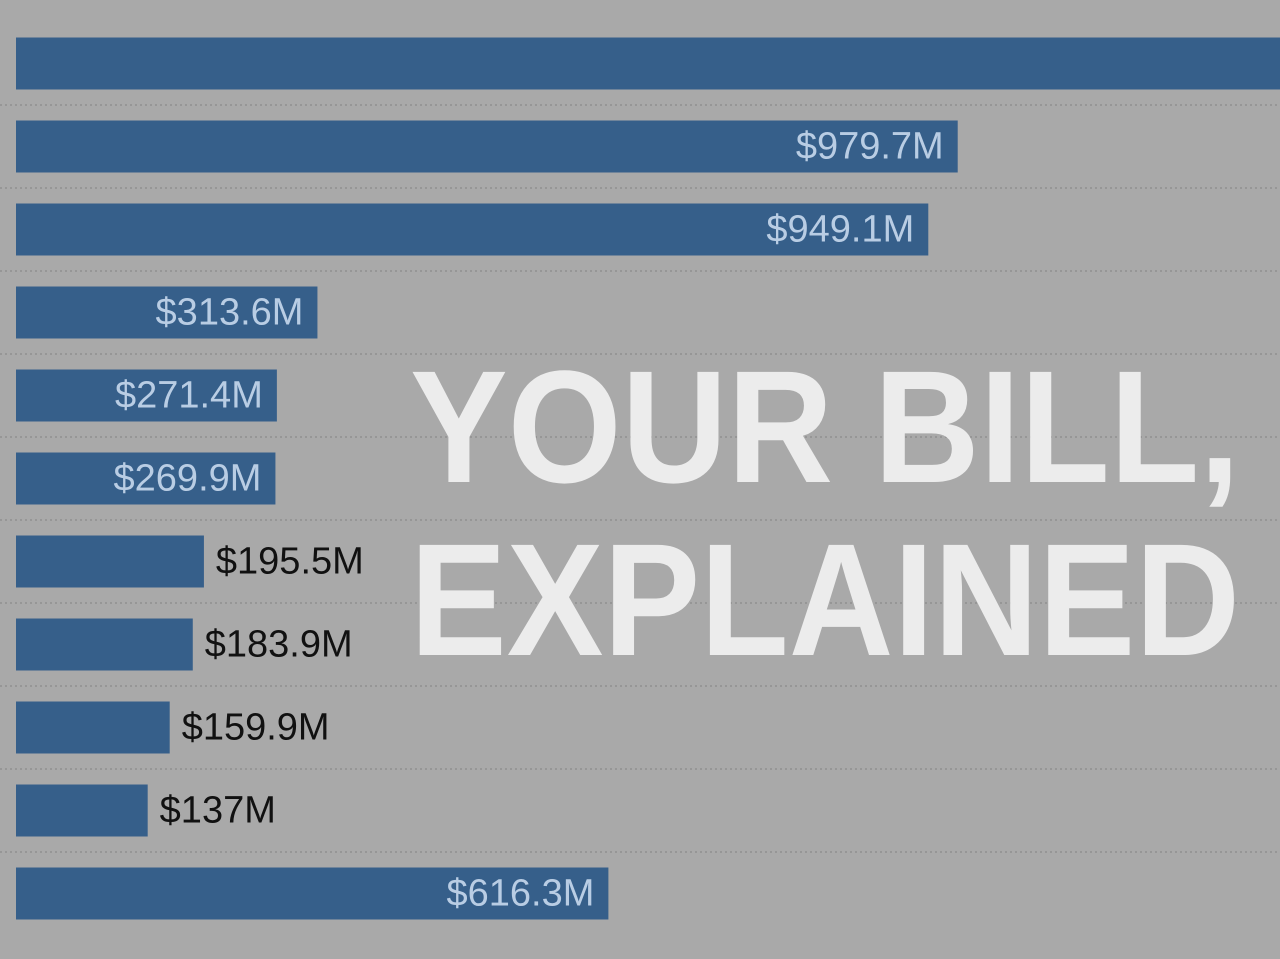  Describe the element at coordinates (825, 426) in the screenshot. I see `chart-title: YOUR BILL,` at that location.